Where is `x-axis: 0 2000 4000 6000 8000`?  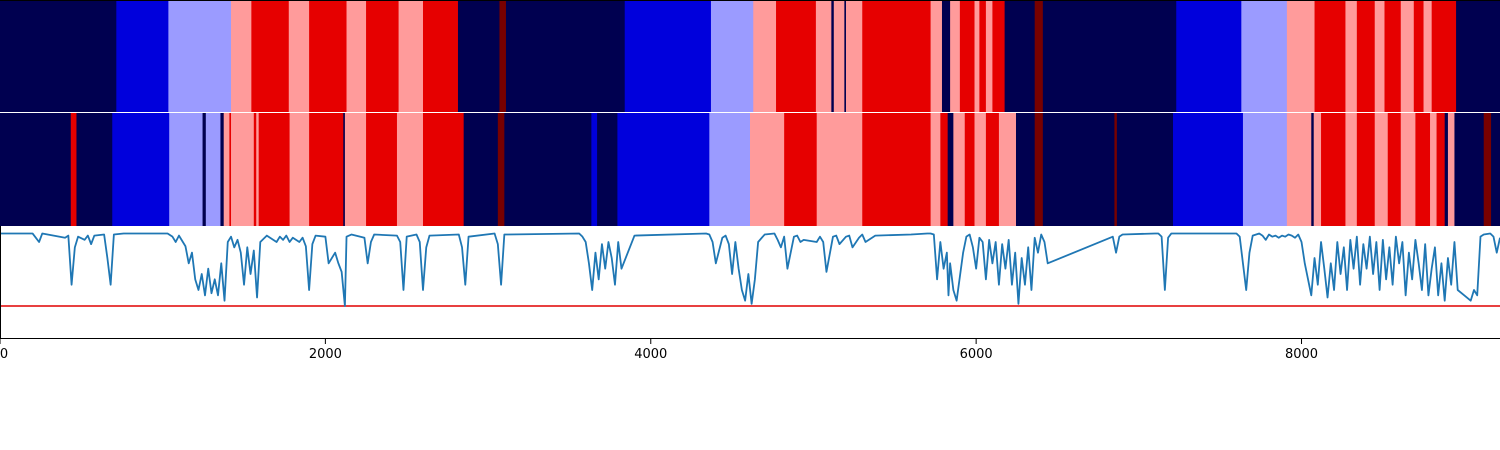 x-axis: 0 2000 4000 6000 8000 is located at coordinates (659, 350).